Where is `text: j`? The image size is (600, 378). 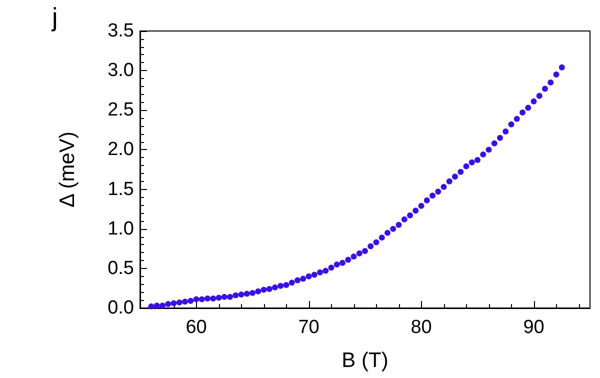 text: j is located at coordinates (54, 17).